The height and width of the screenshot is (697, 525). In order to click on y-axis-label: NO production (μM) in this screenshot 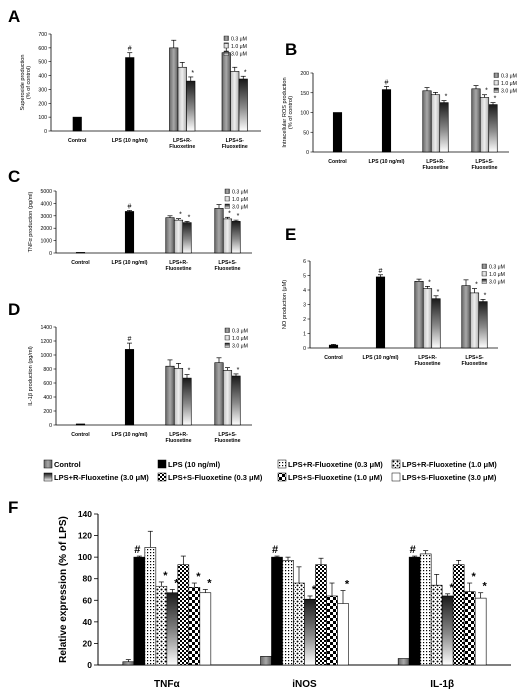, I will do `click(285, 304)`.